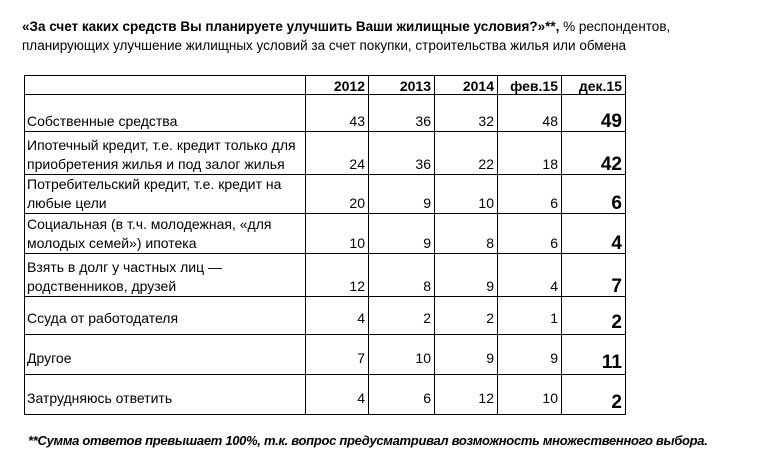  I want to click on cell-value: 24, so click(337, 153).